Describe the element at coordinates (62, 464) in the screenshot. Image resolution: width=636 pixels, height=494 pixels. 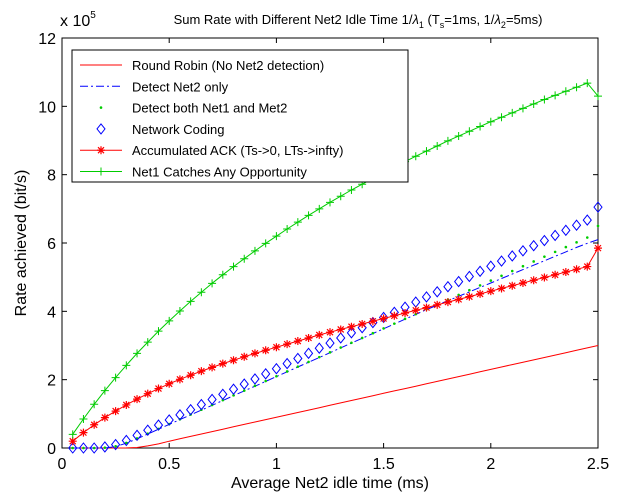
I see `x-tick-label: 0` at that location.